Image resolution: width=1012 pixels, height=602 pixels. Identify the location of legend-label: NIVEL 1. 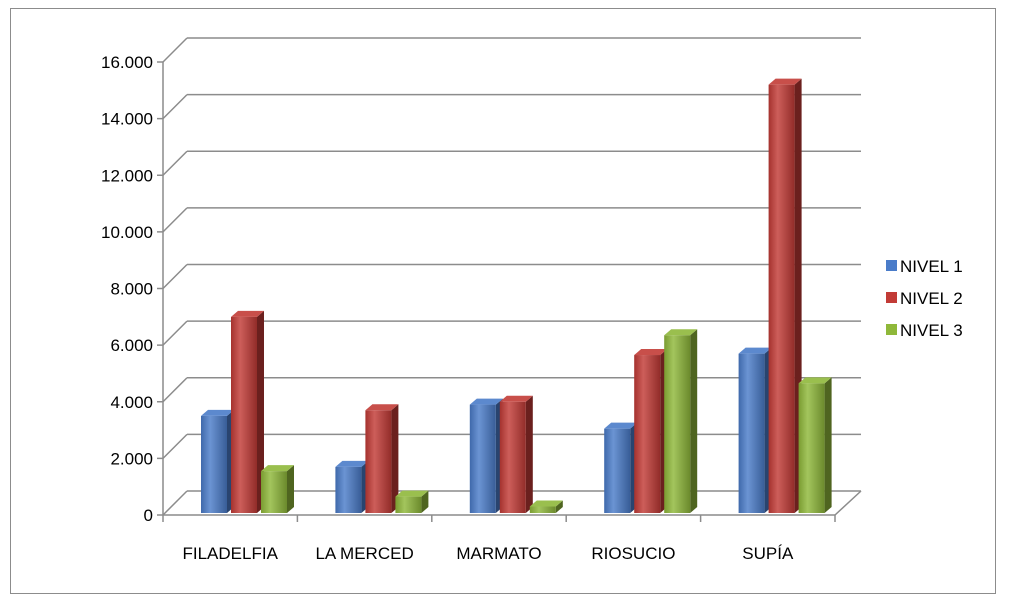
(931, 266).